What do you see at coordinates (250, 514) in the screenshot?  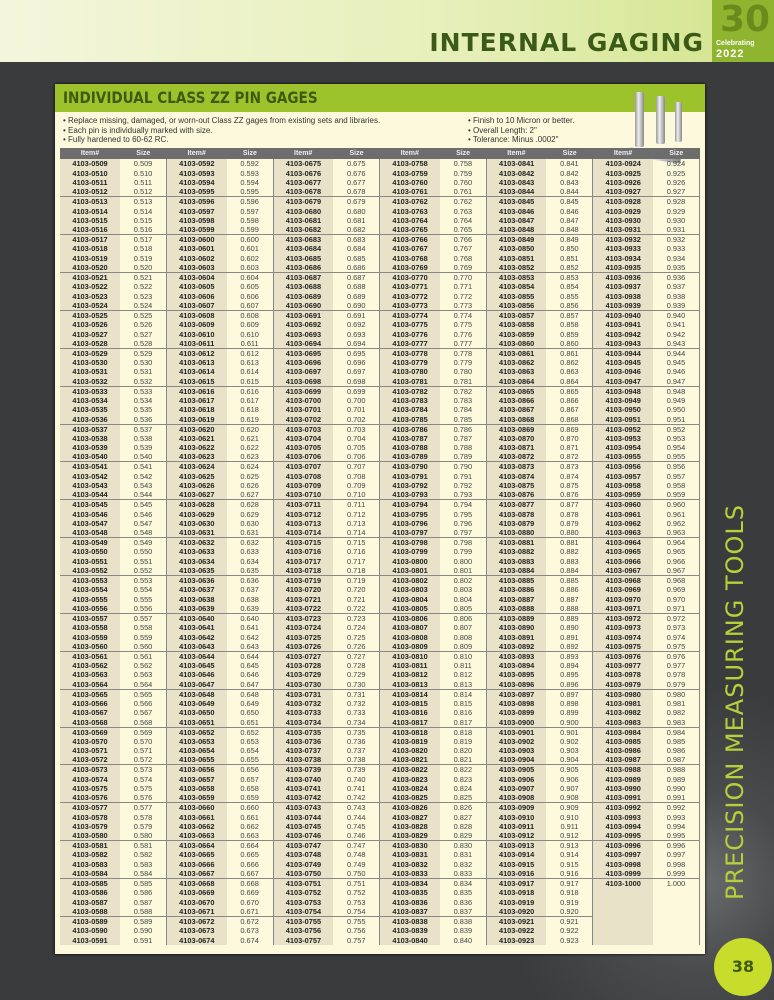 I see `size-cell: 0.629` at bounding box center [250, 514].